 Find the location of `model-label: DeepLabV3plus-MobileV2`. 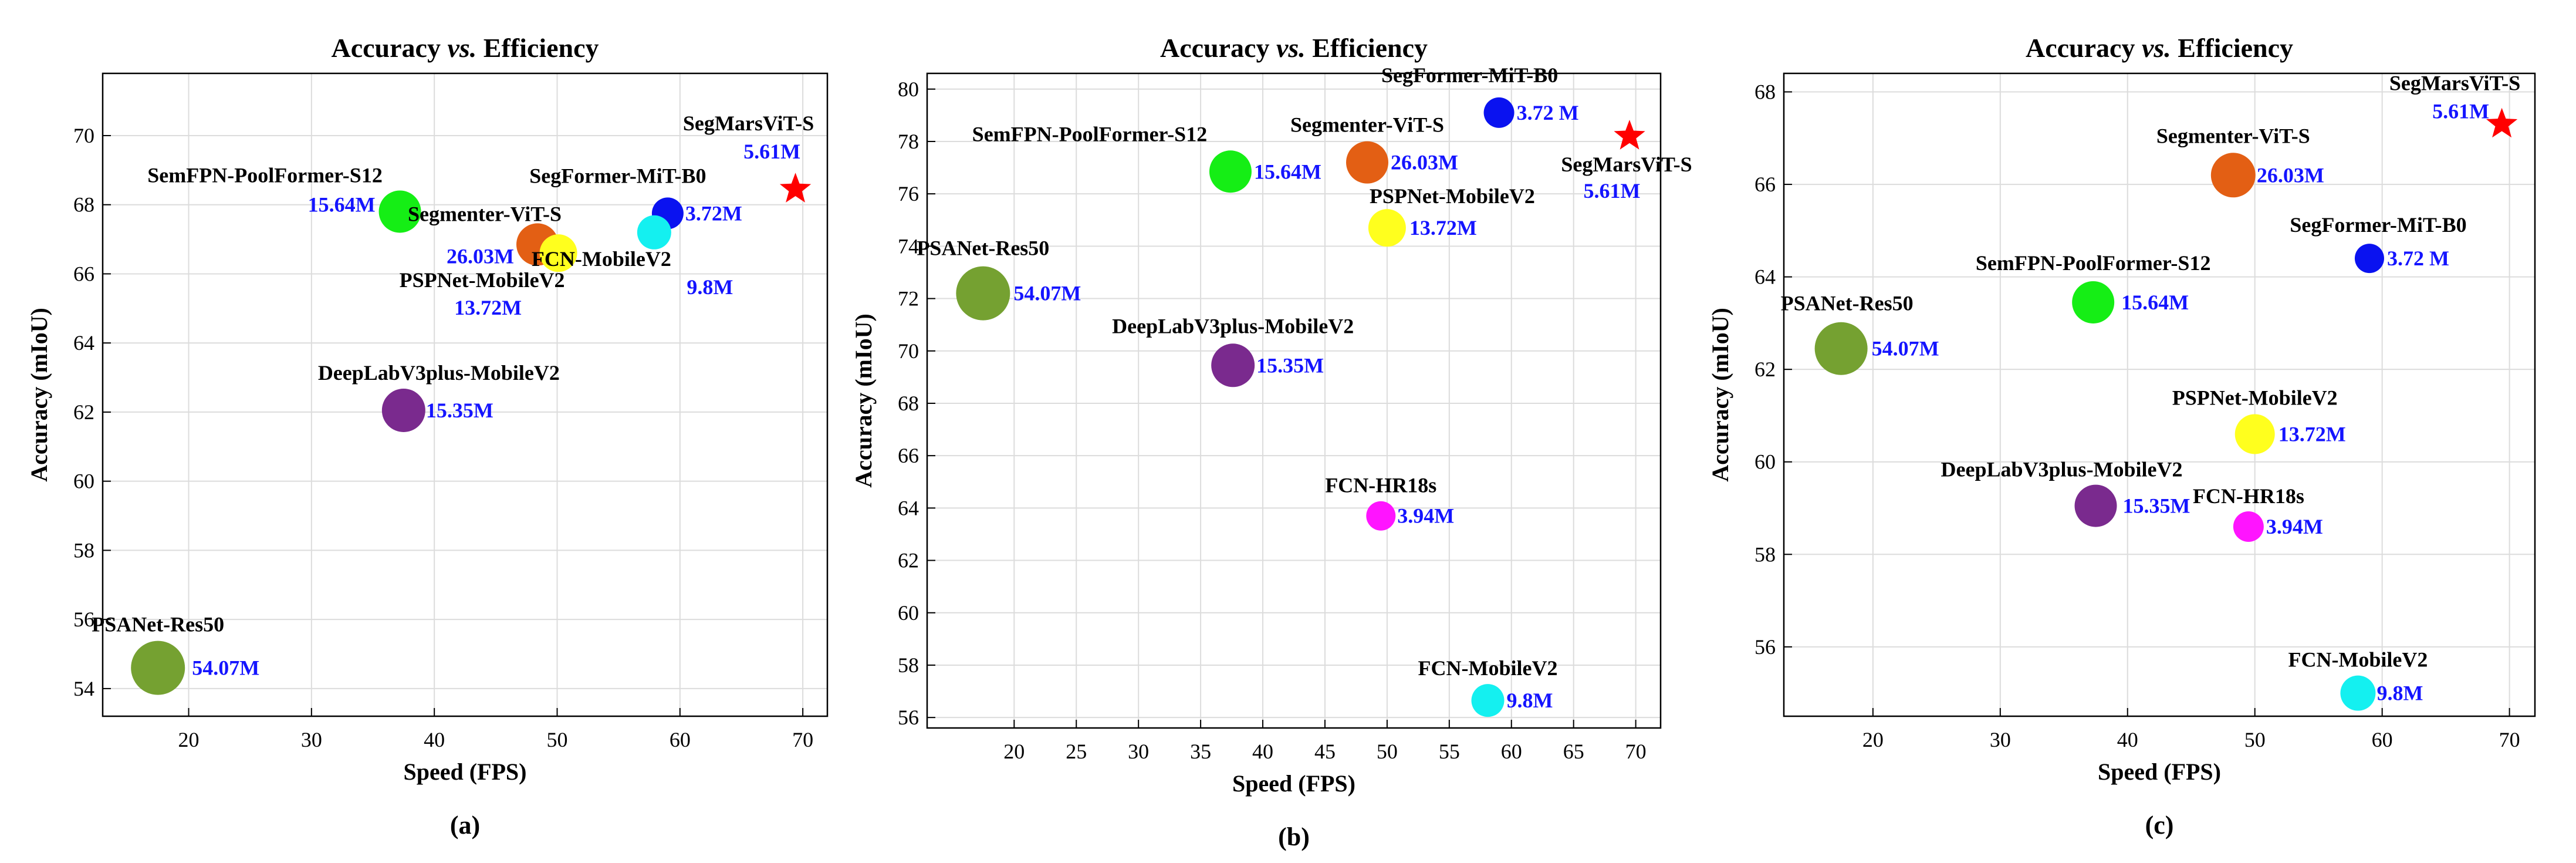

model-label: DeepLabV3plus-MobileV2 is located at coordinates (2062, 469).